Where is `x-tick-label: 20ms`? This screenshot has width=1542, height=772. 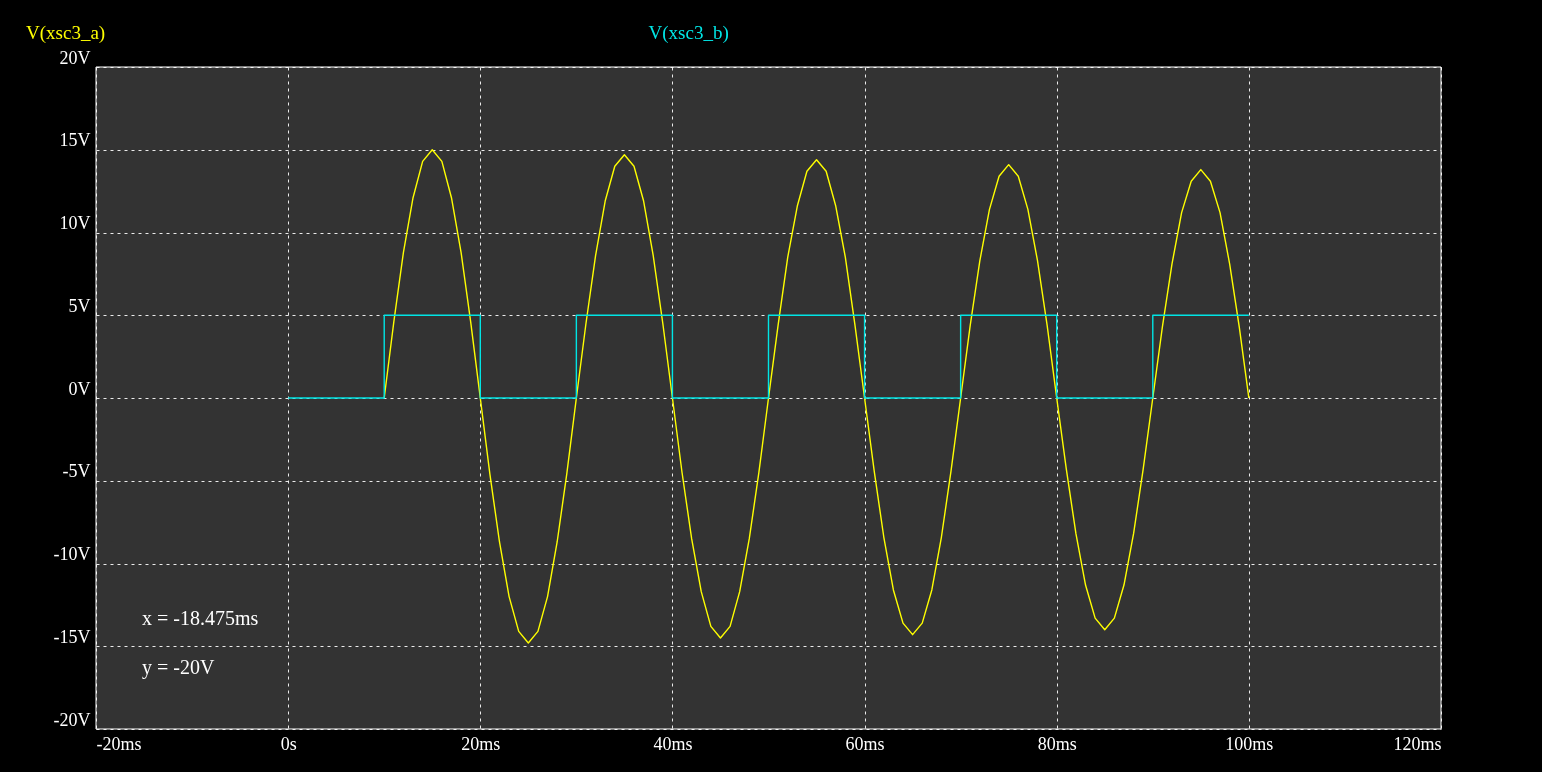 x-tick-label: 20ms is located at coordinates (481, 743).